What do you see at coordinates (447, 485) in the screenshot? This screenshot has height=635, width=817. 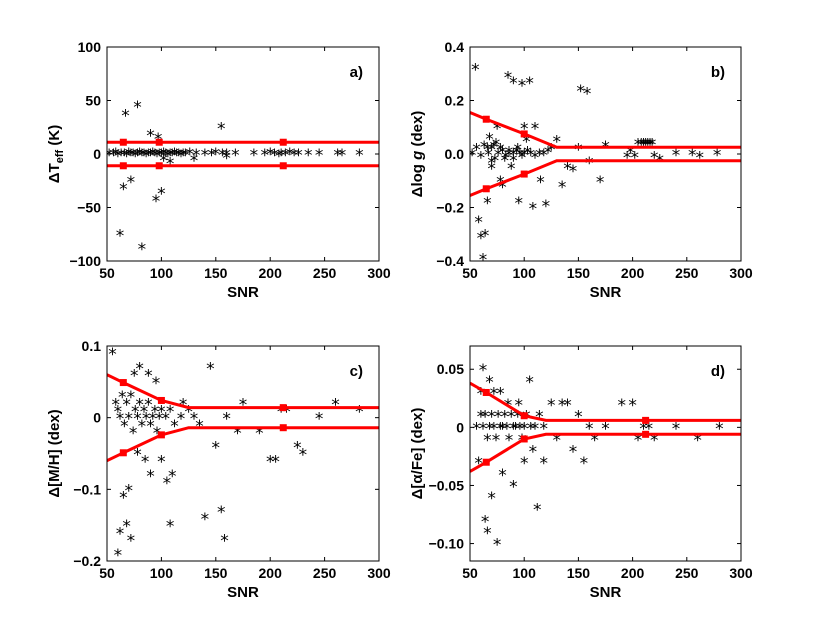 I see `y-tick-label: −0.05` at bounding box center [447, 485].